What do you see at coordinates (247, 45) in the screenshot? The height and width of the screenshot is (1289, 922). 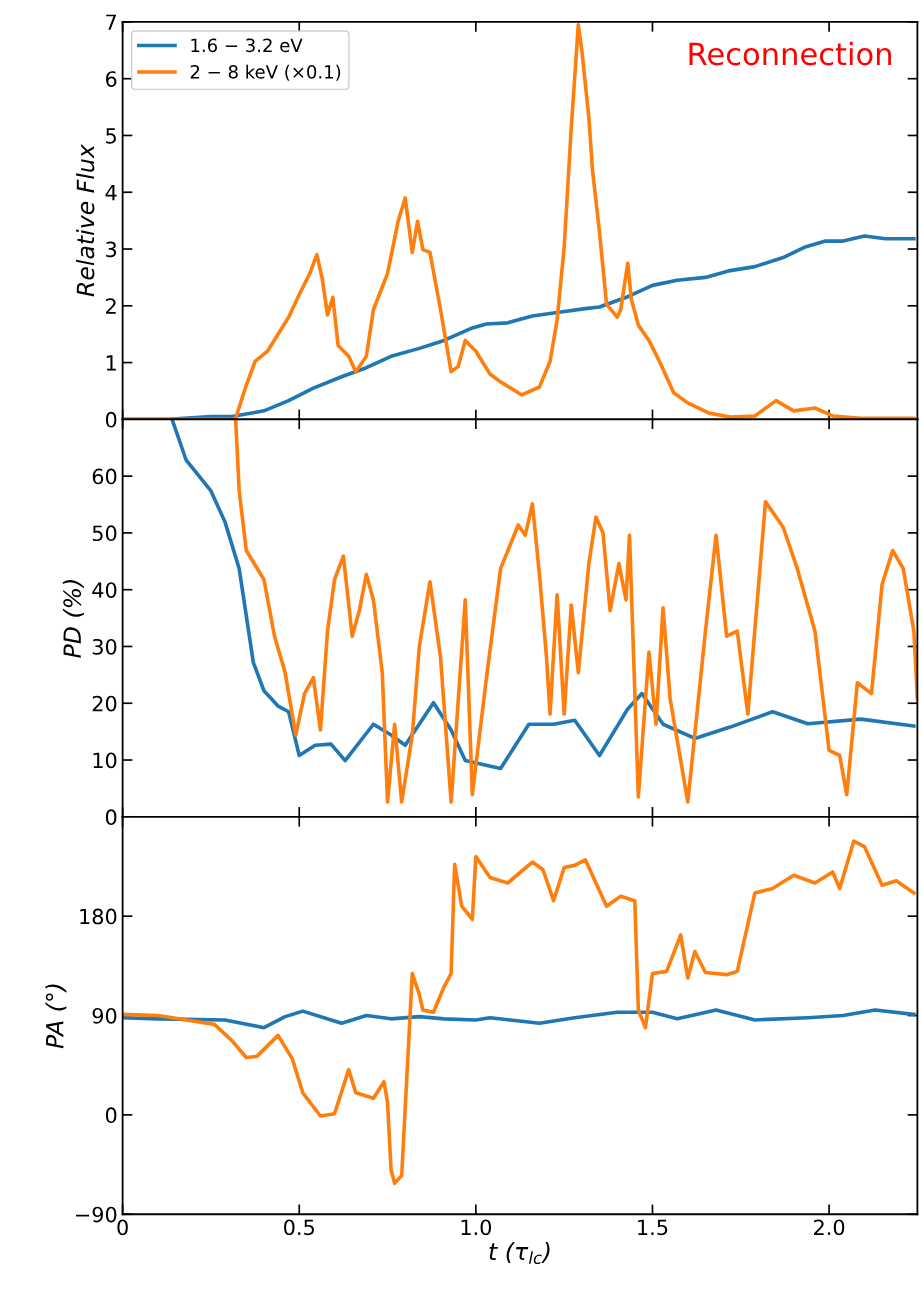 I see `legend-label: 1.6 − 3.2 eV` at bounding box center [247, 45].